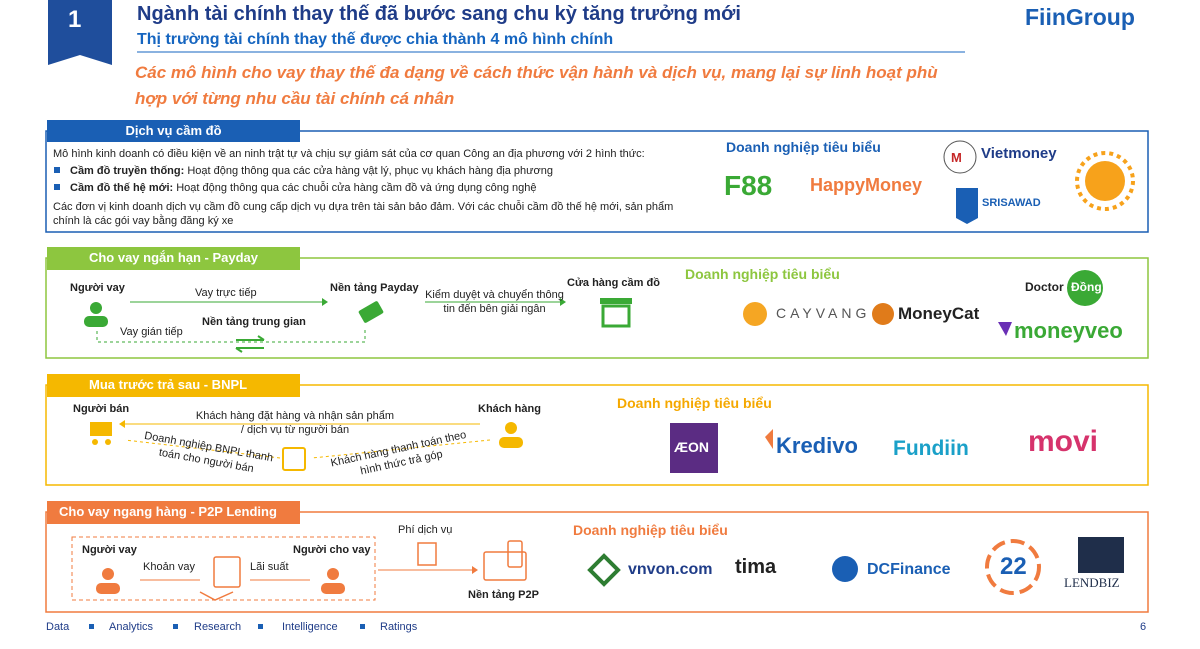 Image resolution: width=1200 pixels, height=649 pixels. I want to click on diagram-label: Khách hàng, so click(509, 409).